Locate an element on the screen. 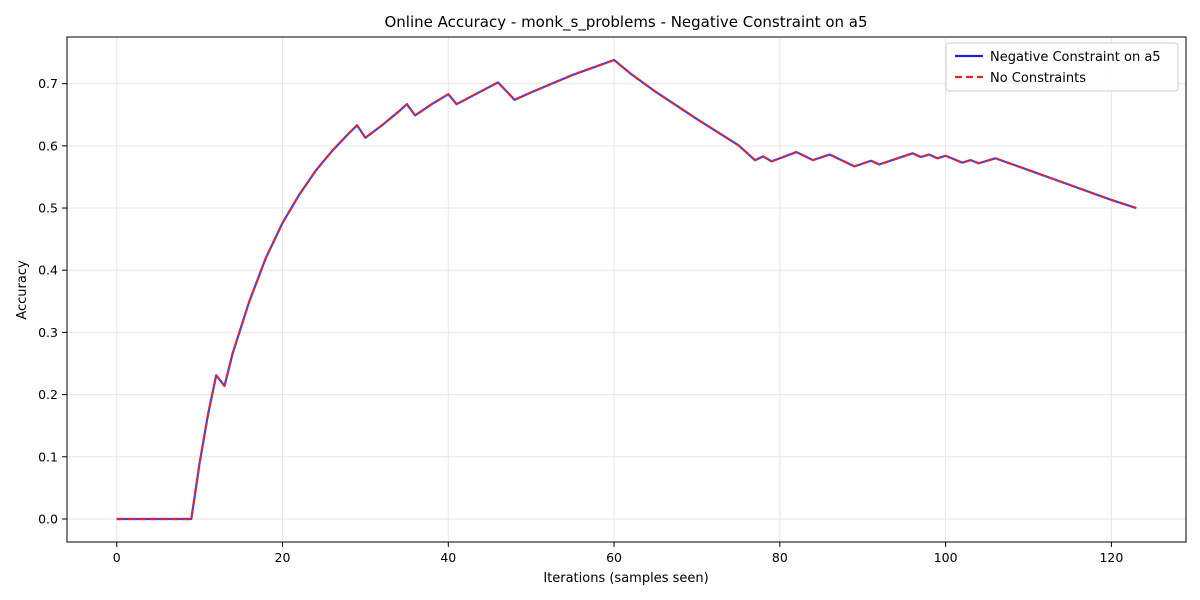 This screenshot has width=1200, height=600. legend: Negative Constraint on a5 No Constraints is located at coordinates (1062, 67).